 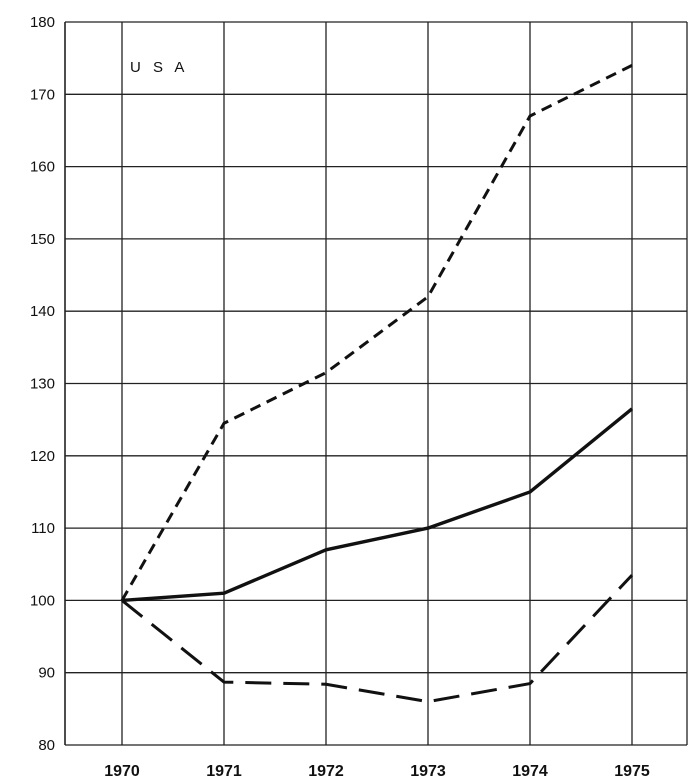 I want to click on x-tick-label: 1974, so click(x=530, y=771).